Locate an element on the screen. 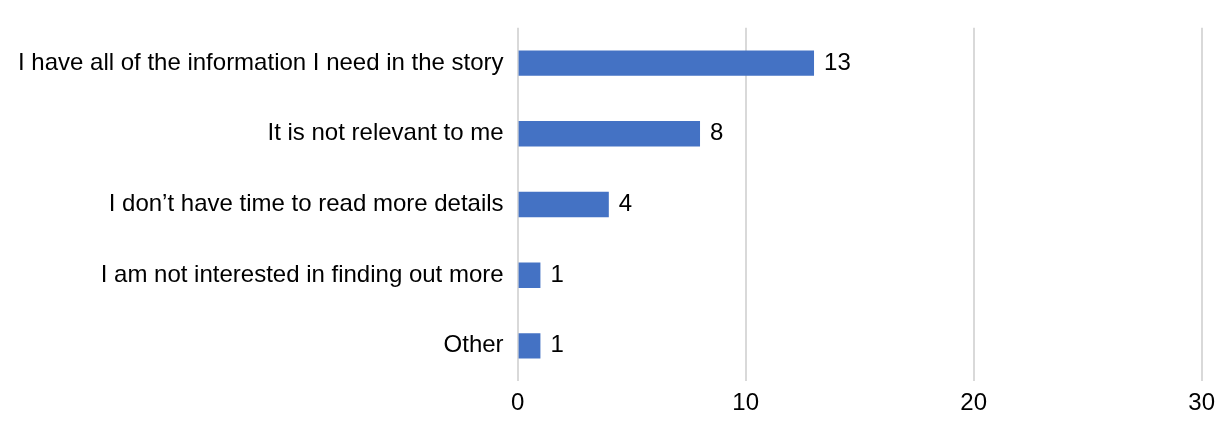 The width and height of the screenshot is (1223, 430). data-label: 8 is located at coordinates (717, 132).